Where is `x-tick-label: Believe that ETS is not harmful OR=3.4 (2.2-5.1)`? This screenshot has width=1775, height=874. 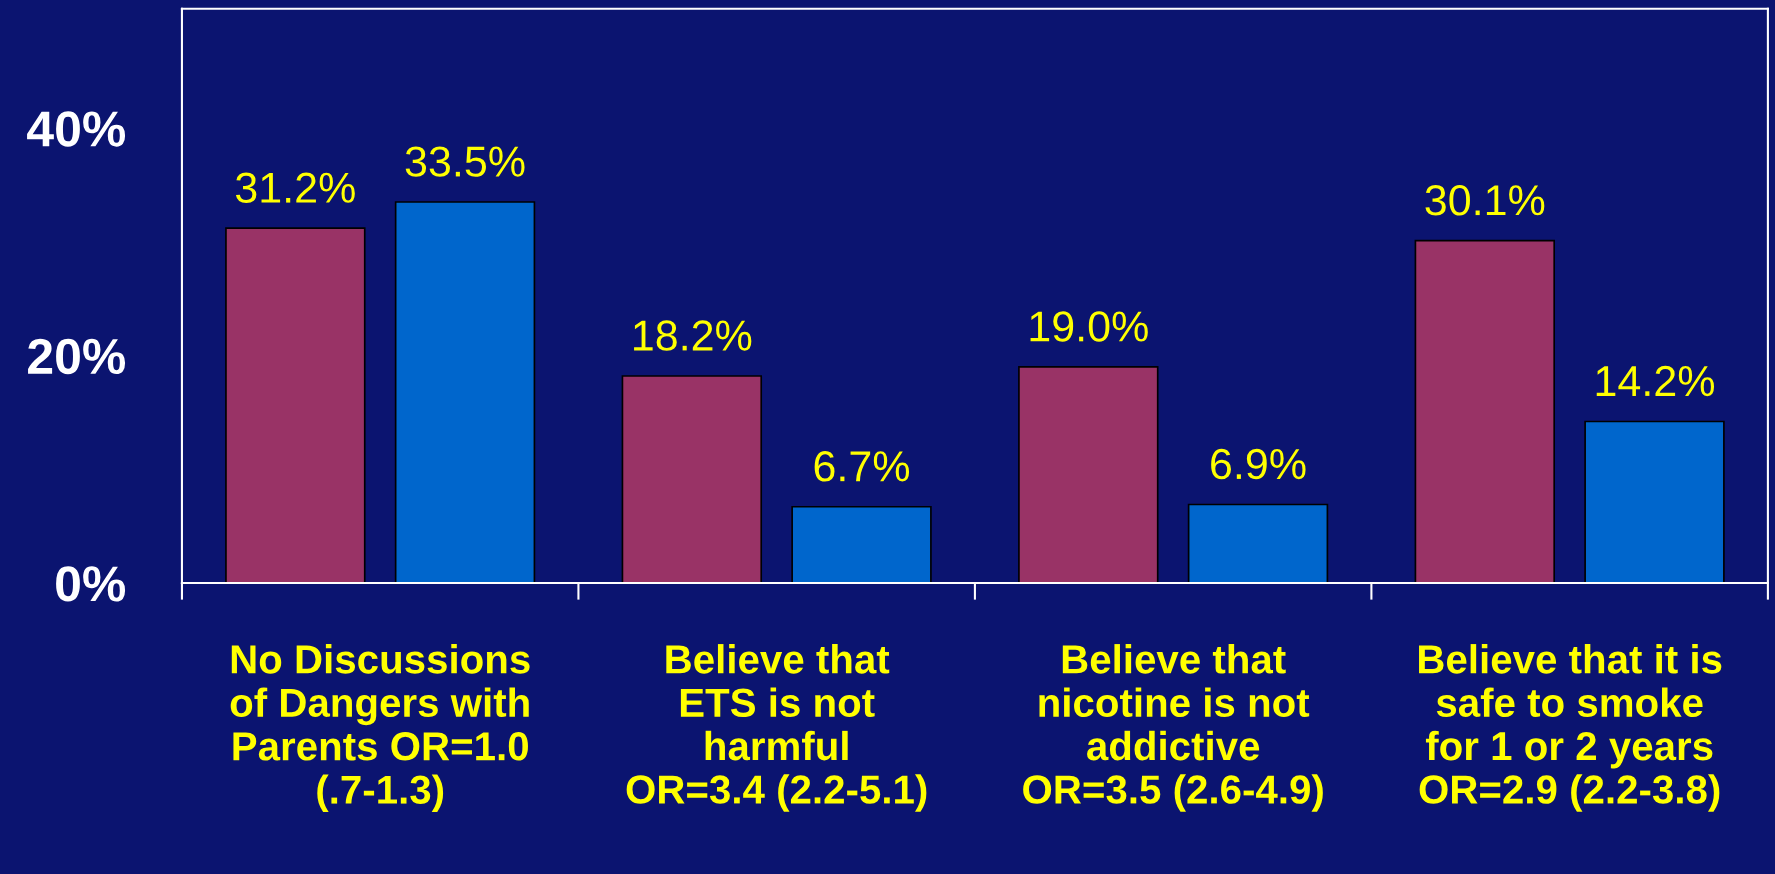
x-tick-label: Believe that ETS is not harmful OR=3.4 (2.2-5.1) is located at coordinates (776, 728).